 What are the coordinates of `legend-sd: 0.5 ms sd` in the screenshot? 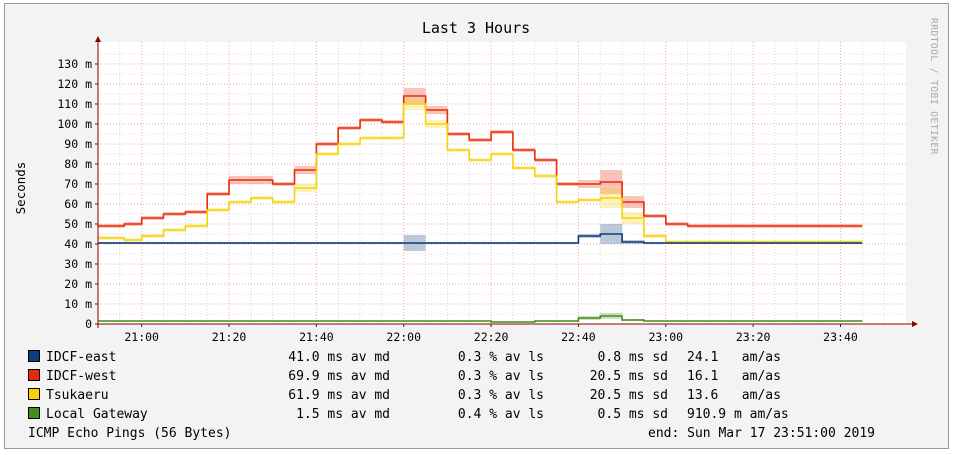 It's located at (632, 414).